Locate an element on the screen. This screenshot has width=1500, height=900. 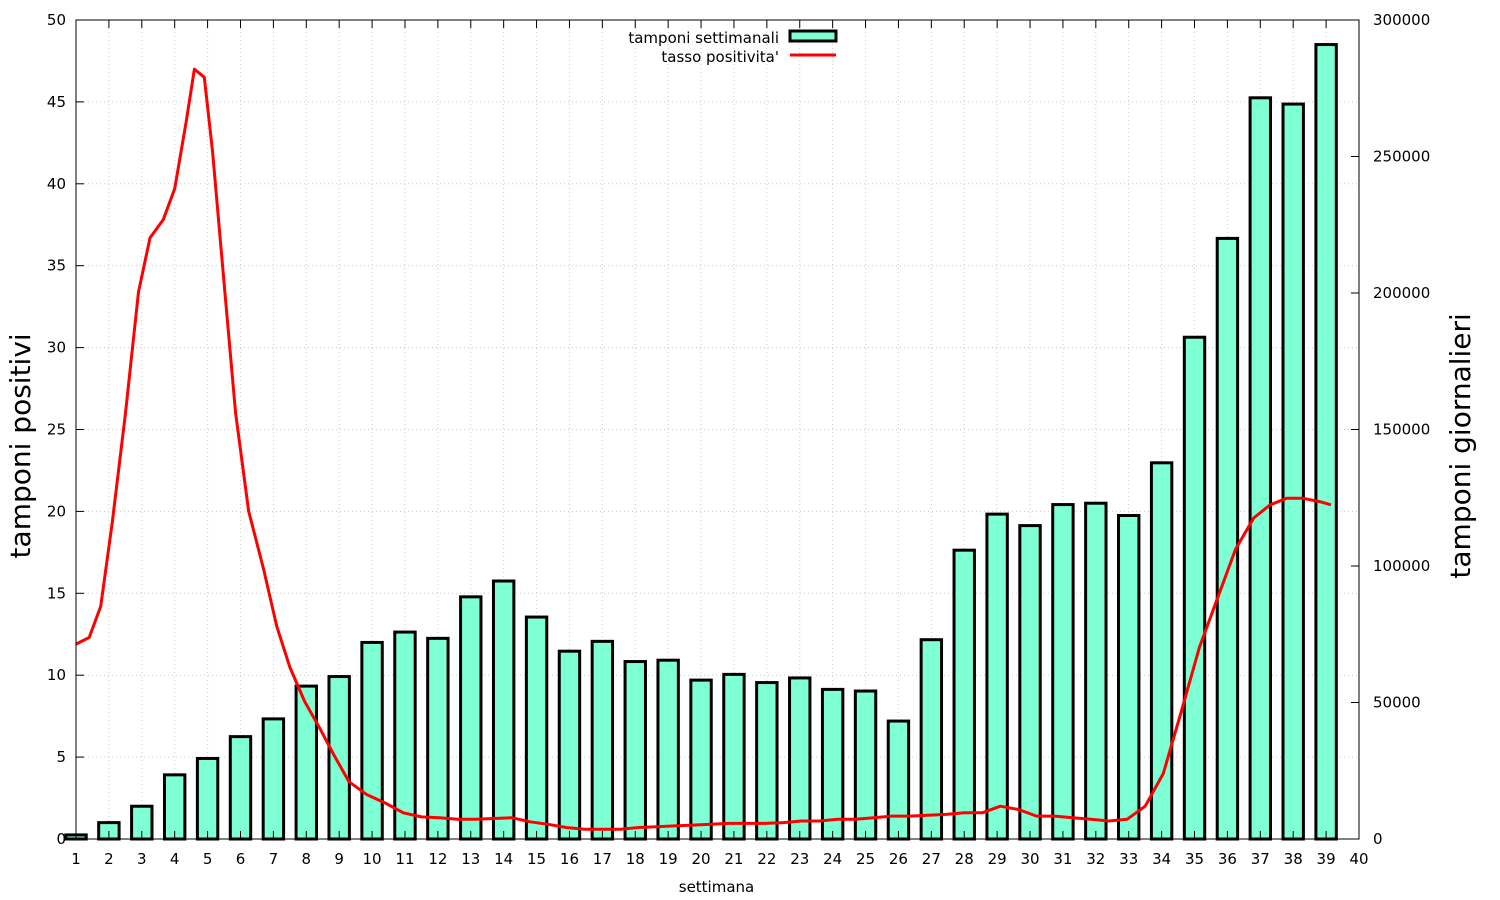
y-right-tick-label: 150000 is located at coordinates (1401, 430).